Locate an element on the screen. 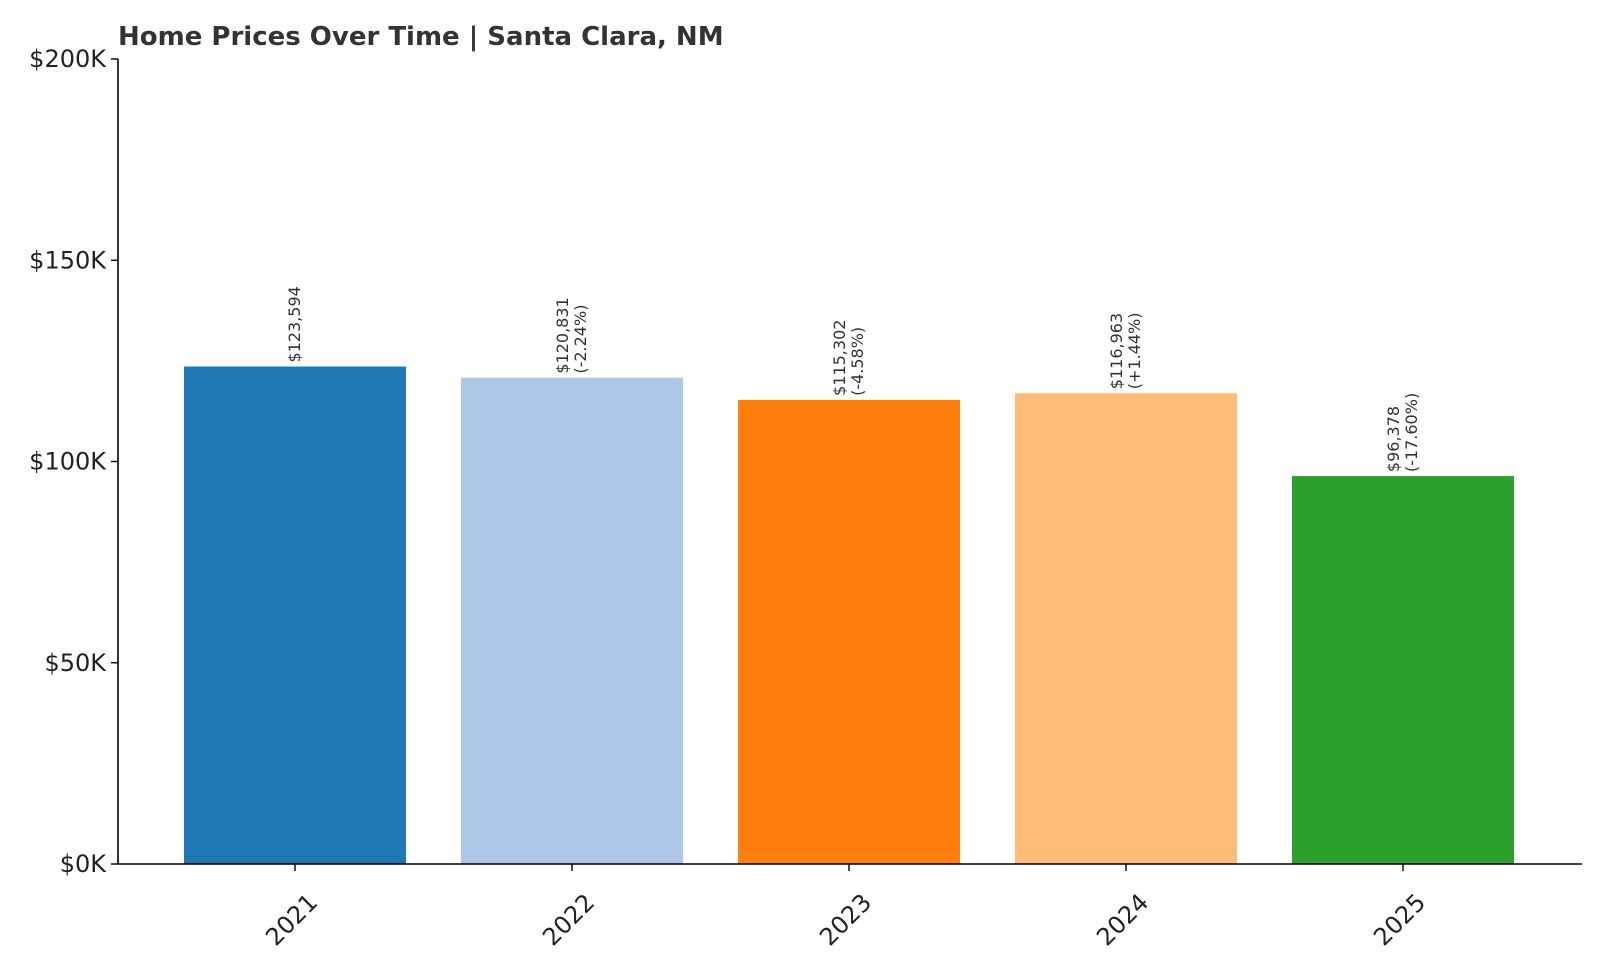 This screenshot has width=1600, height=960. x-tick-label: 2022 is located at coordinates (568, 919).